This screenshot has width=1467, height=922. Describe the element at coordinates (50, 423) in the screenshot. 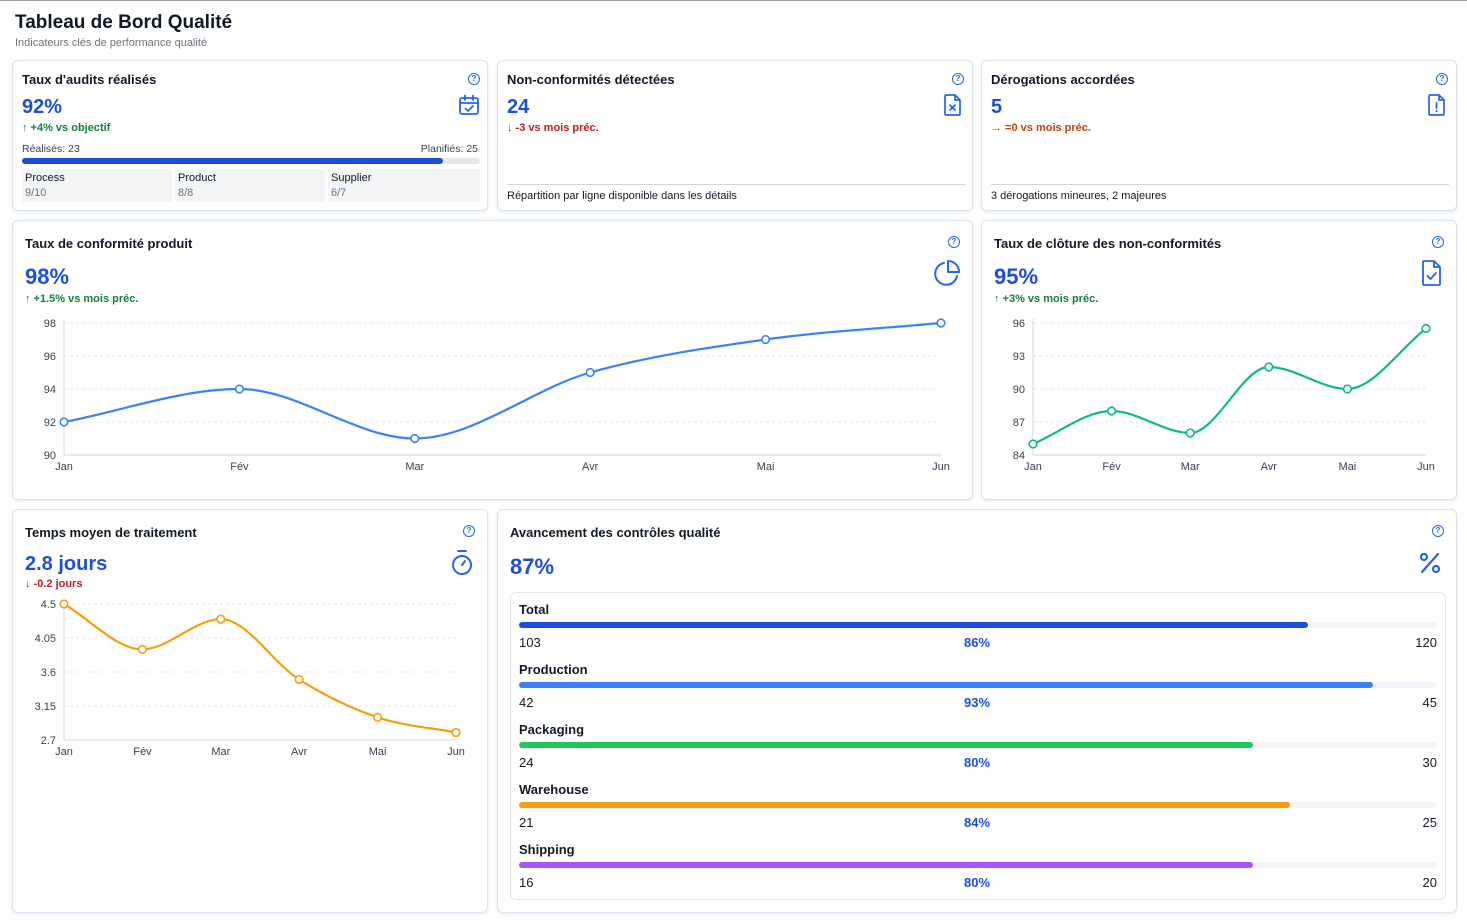

I see `y-tick-label: 92` at that location.